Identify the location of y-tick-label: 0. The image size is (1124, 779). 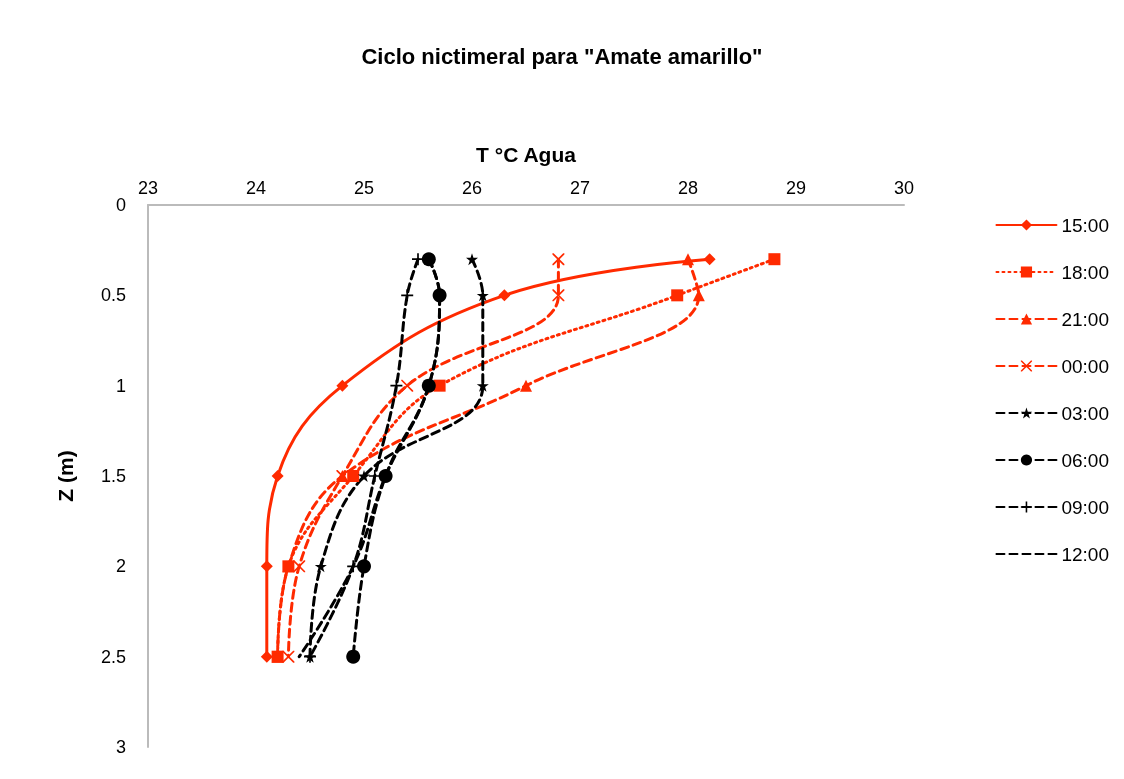
(120, 205).